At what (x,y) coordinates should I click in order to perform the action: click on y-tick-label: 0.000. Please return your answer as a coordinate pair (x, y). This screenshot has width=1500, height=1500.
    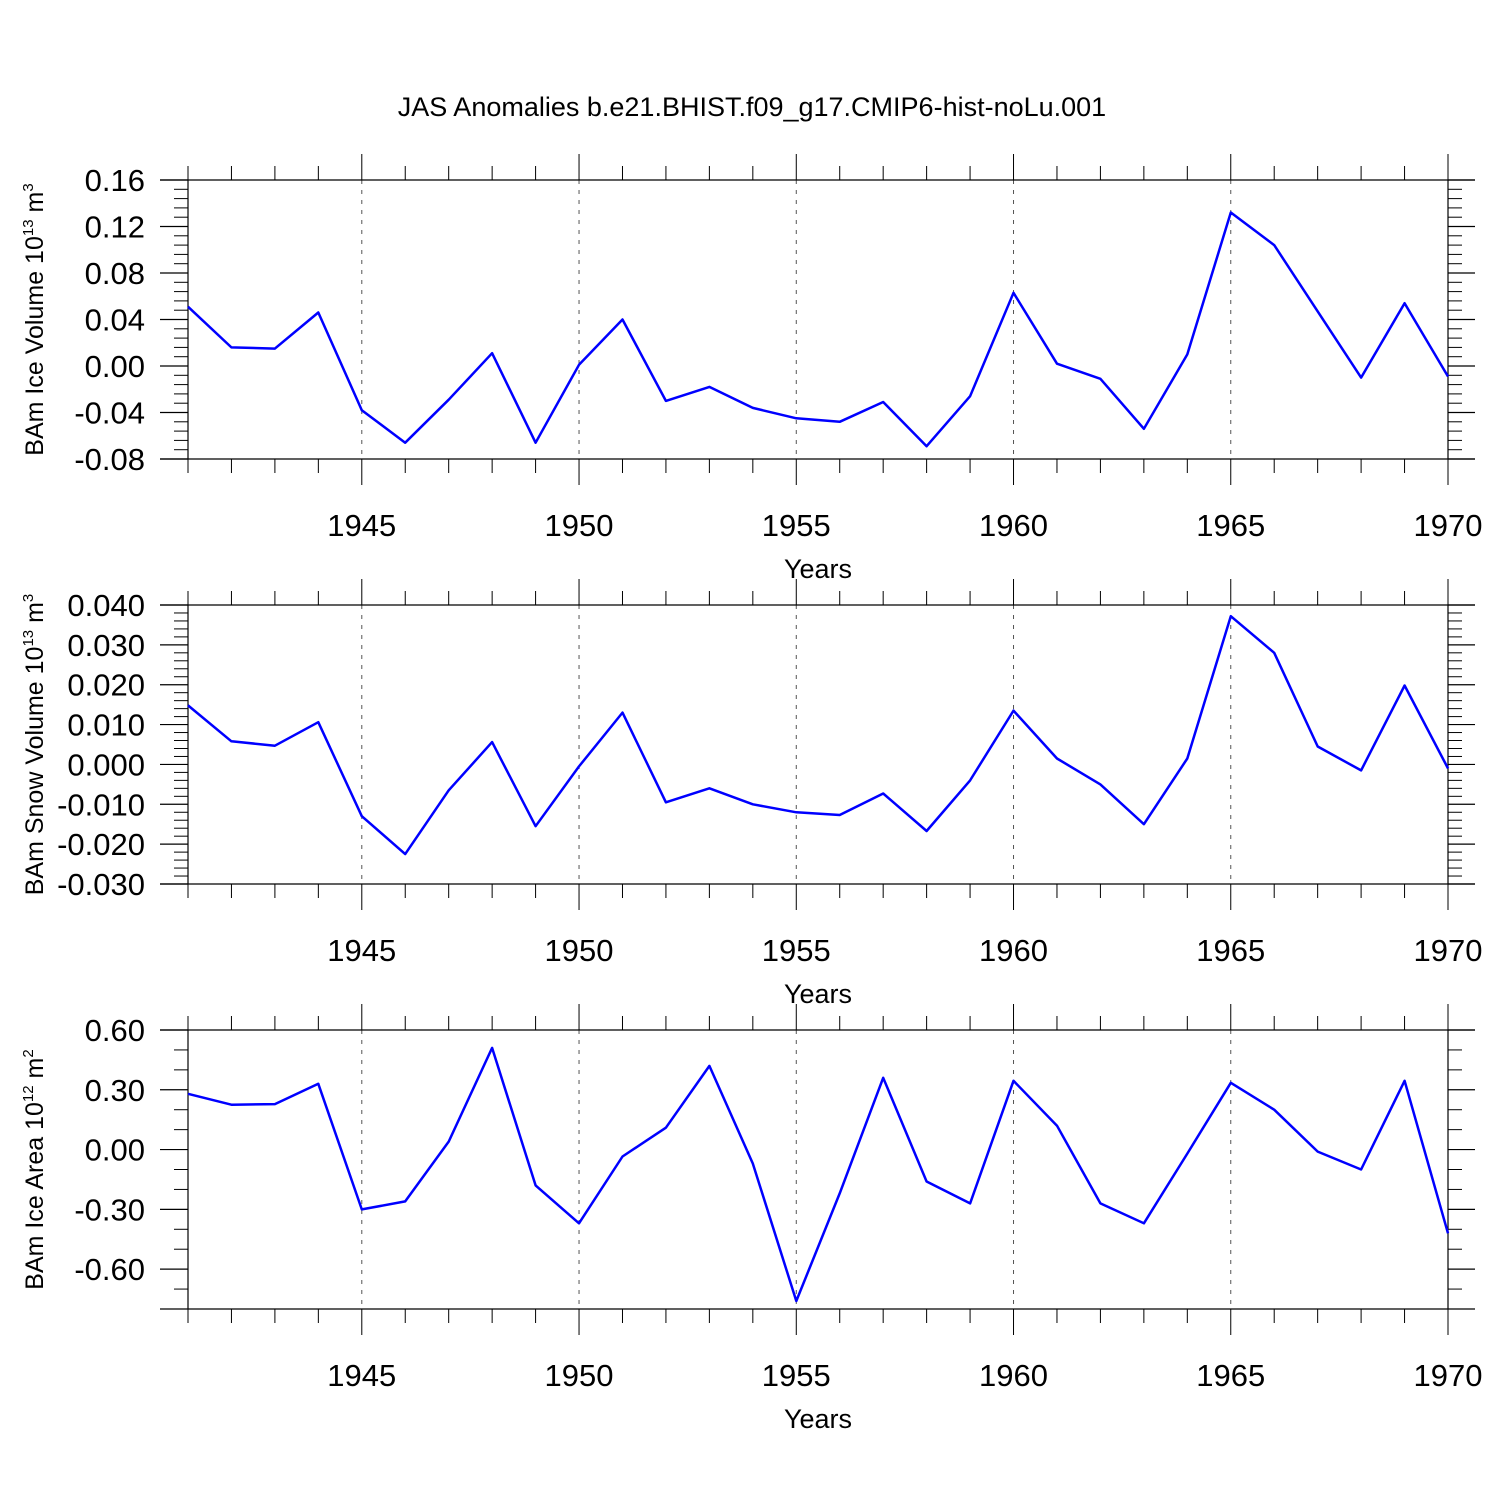
    Looking at the image, I should click on (106, 764).